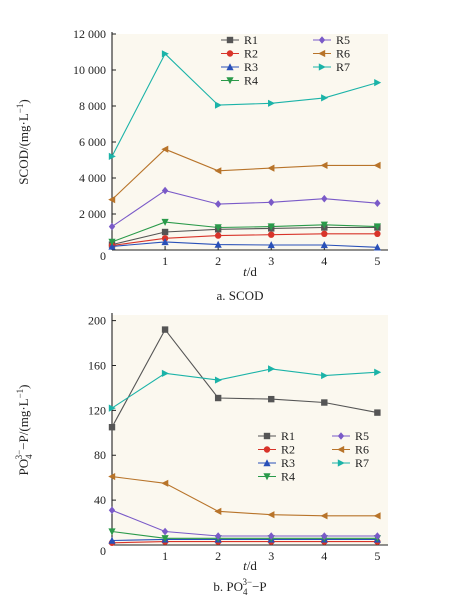  What do you see at coordinates (378, 372) in the screenshot?
I see `point-R7-day5` at bounding box center [378, 372].